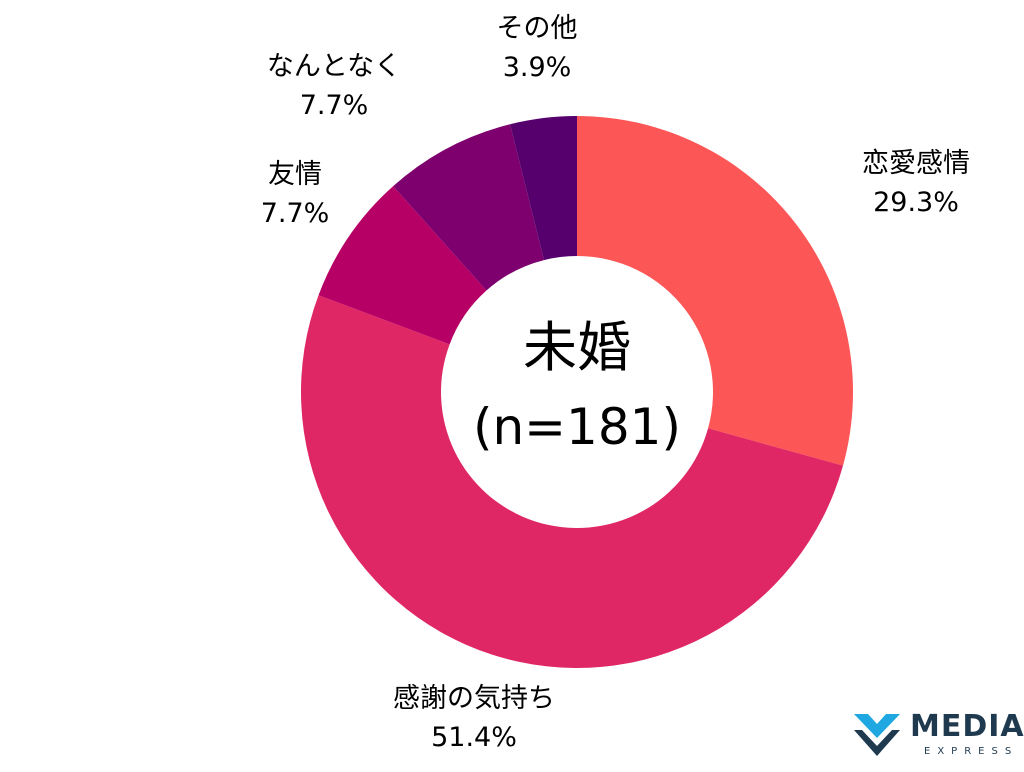  Describe the element at coordinates (474, 698) in the screenshot. I see `slice-label-2: 感謝の気持ち` at that location.